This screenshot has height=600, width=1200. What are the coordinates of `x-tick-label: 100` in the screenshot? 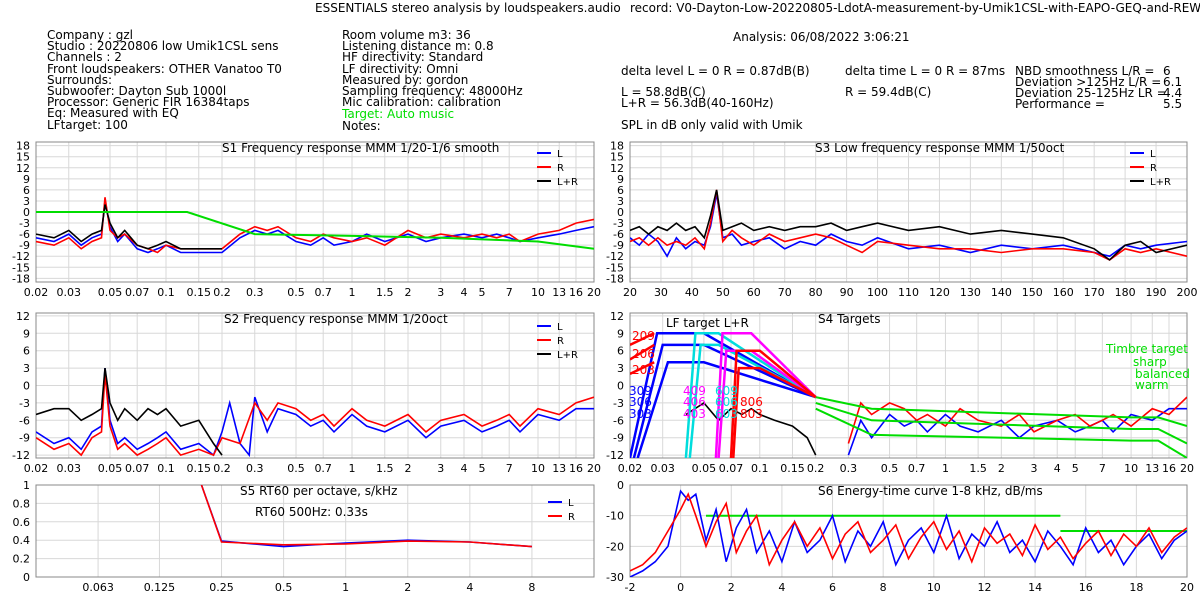 It's located at (877, 292).